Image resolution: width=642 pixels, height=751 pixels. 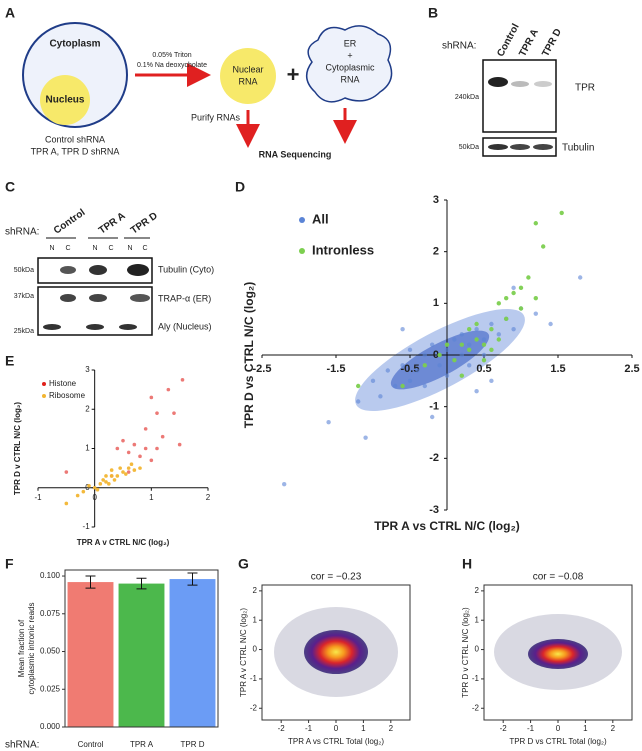 What do you see at coordinates (144, 248) in the screenshot?
I see `fraction: C` at bounding box center [144, 248].